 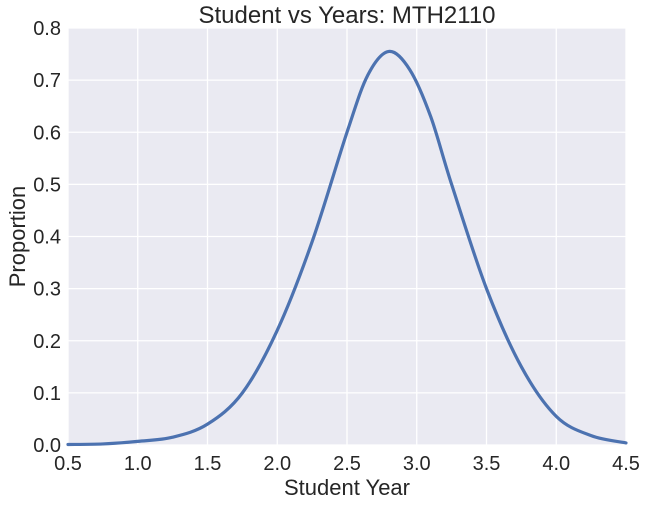 What do you see at coordinates (47, 29) in the screenshot?
I see `y-tick-label: 0.8` at bounding box center [47, 29].